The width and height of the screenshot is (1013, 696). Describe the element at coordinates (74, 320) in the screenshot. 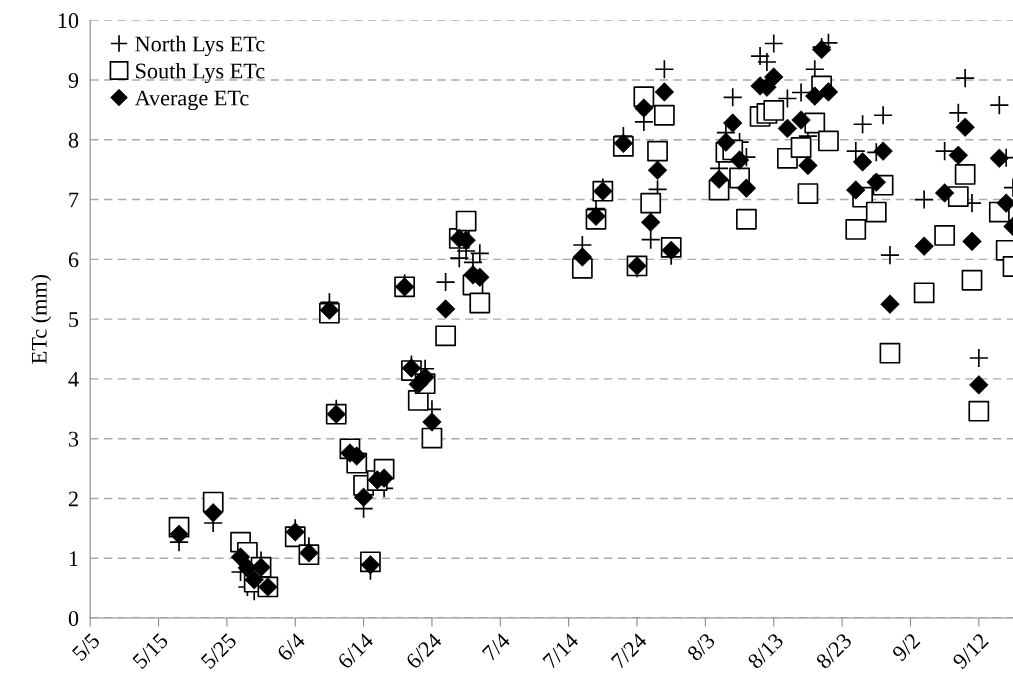

I see `y-tick-label: 5` at that location.